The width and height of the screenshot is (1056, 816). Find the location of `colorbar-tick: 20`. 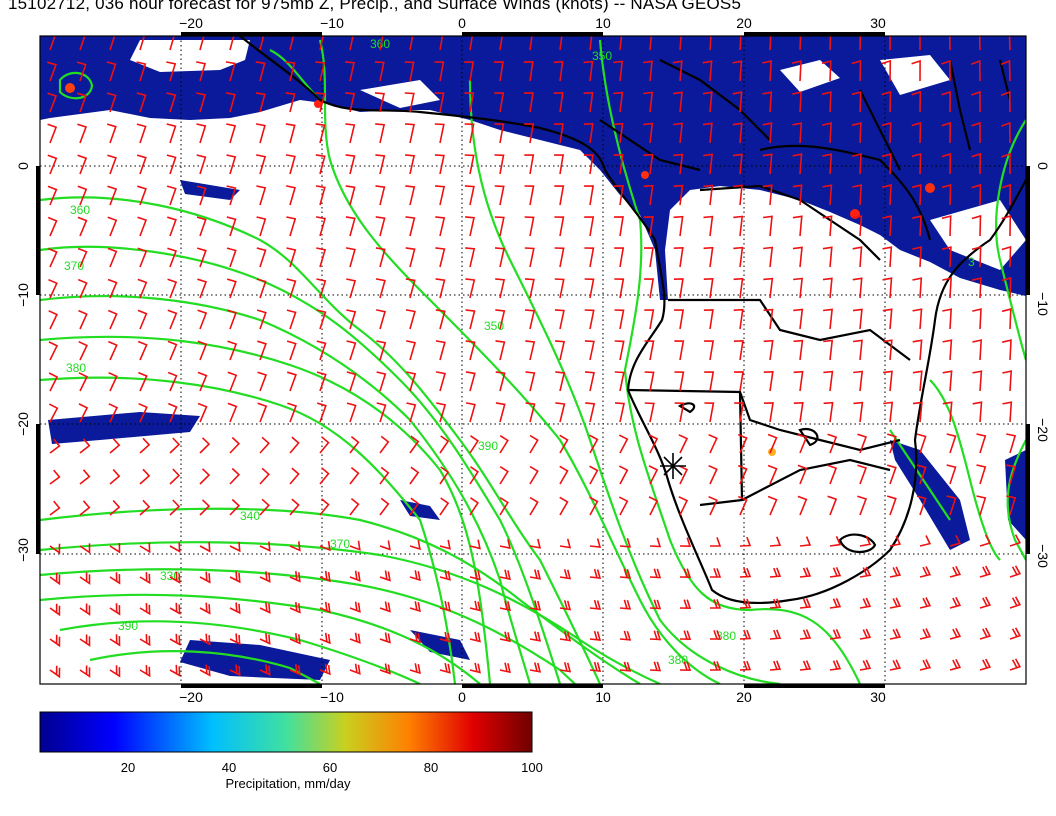

colorbar-tick: 20 is located at coordinates (128, 767).